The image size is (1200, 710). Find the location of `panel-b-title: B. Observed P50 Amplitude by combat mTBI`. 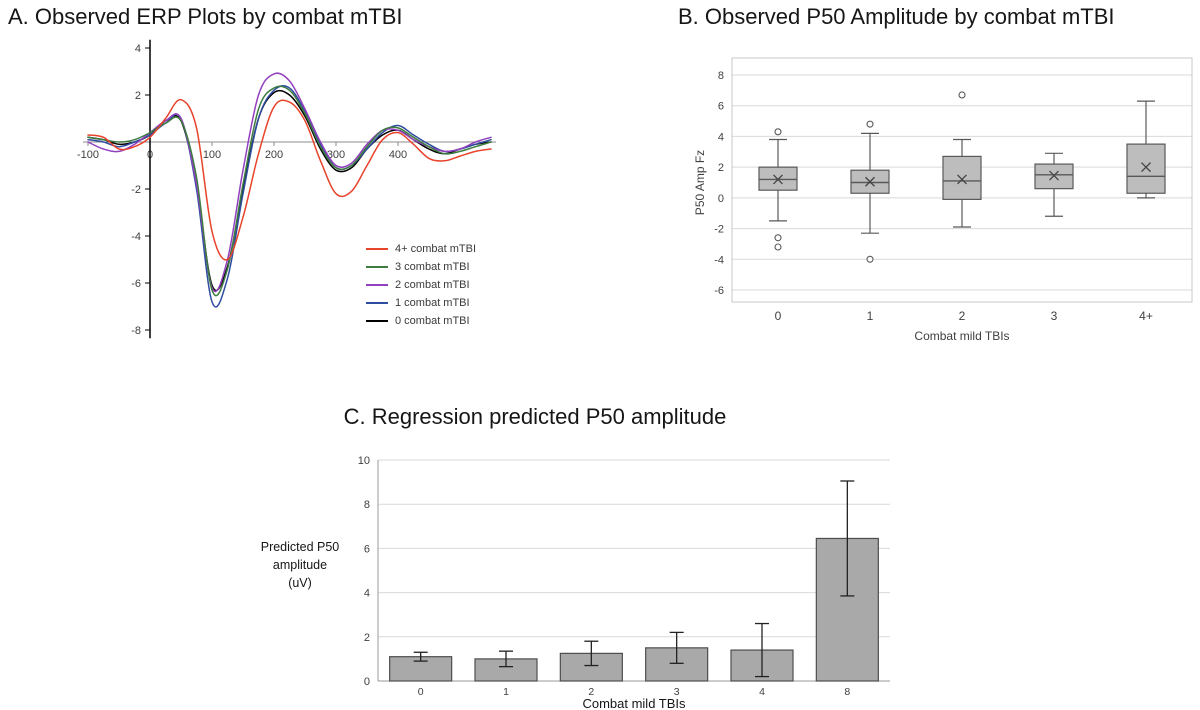

panel-b-title: B. Observed P50 Amplitude by combat mTBI is located at coordinates (896, 16).